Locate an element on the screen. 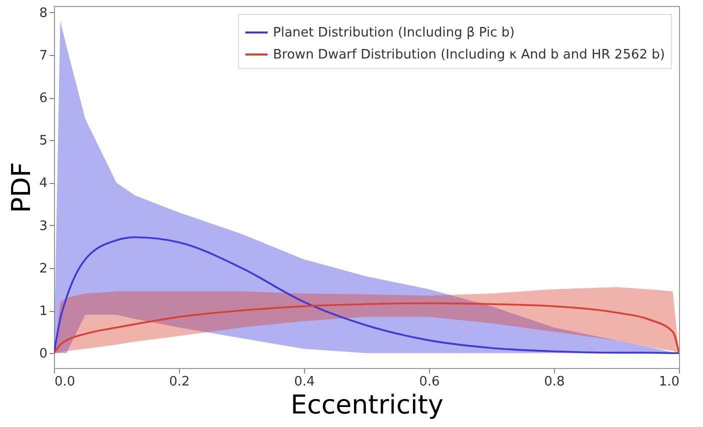  y-tick-label: 3 is located at coordinates (43, 226).